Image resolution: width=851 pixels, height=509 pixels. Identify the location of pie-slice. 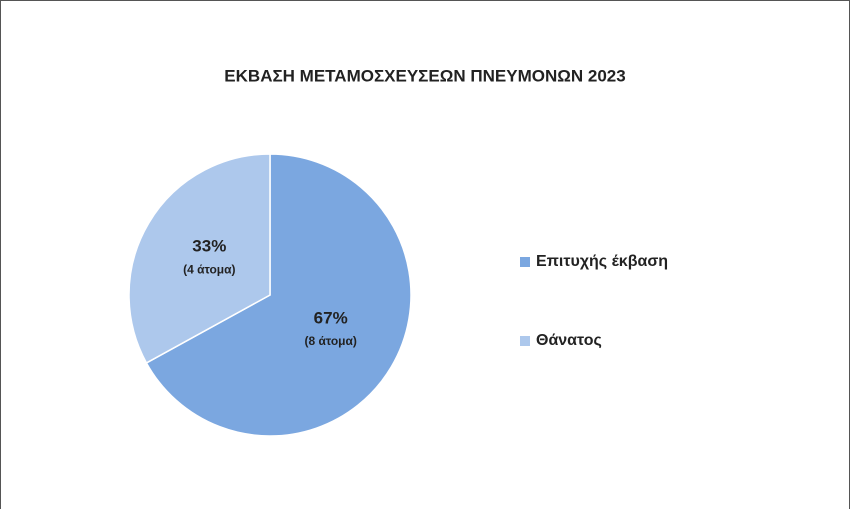
(199, 258).